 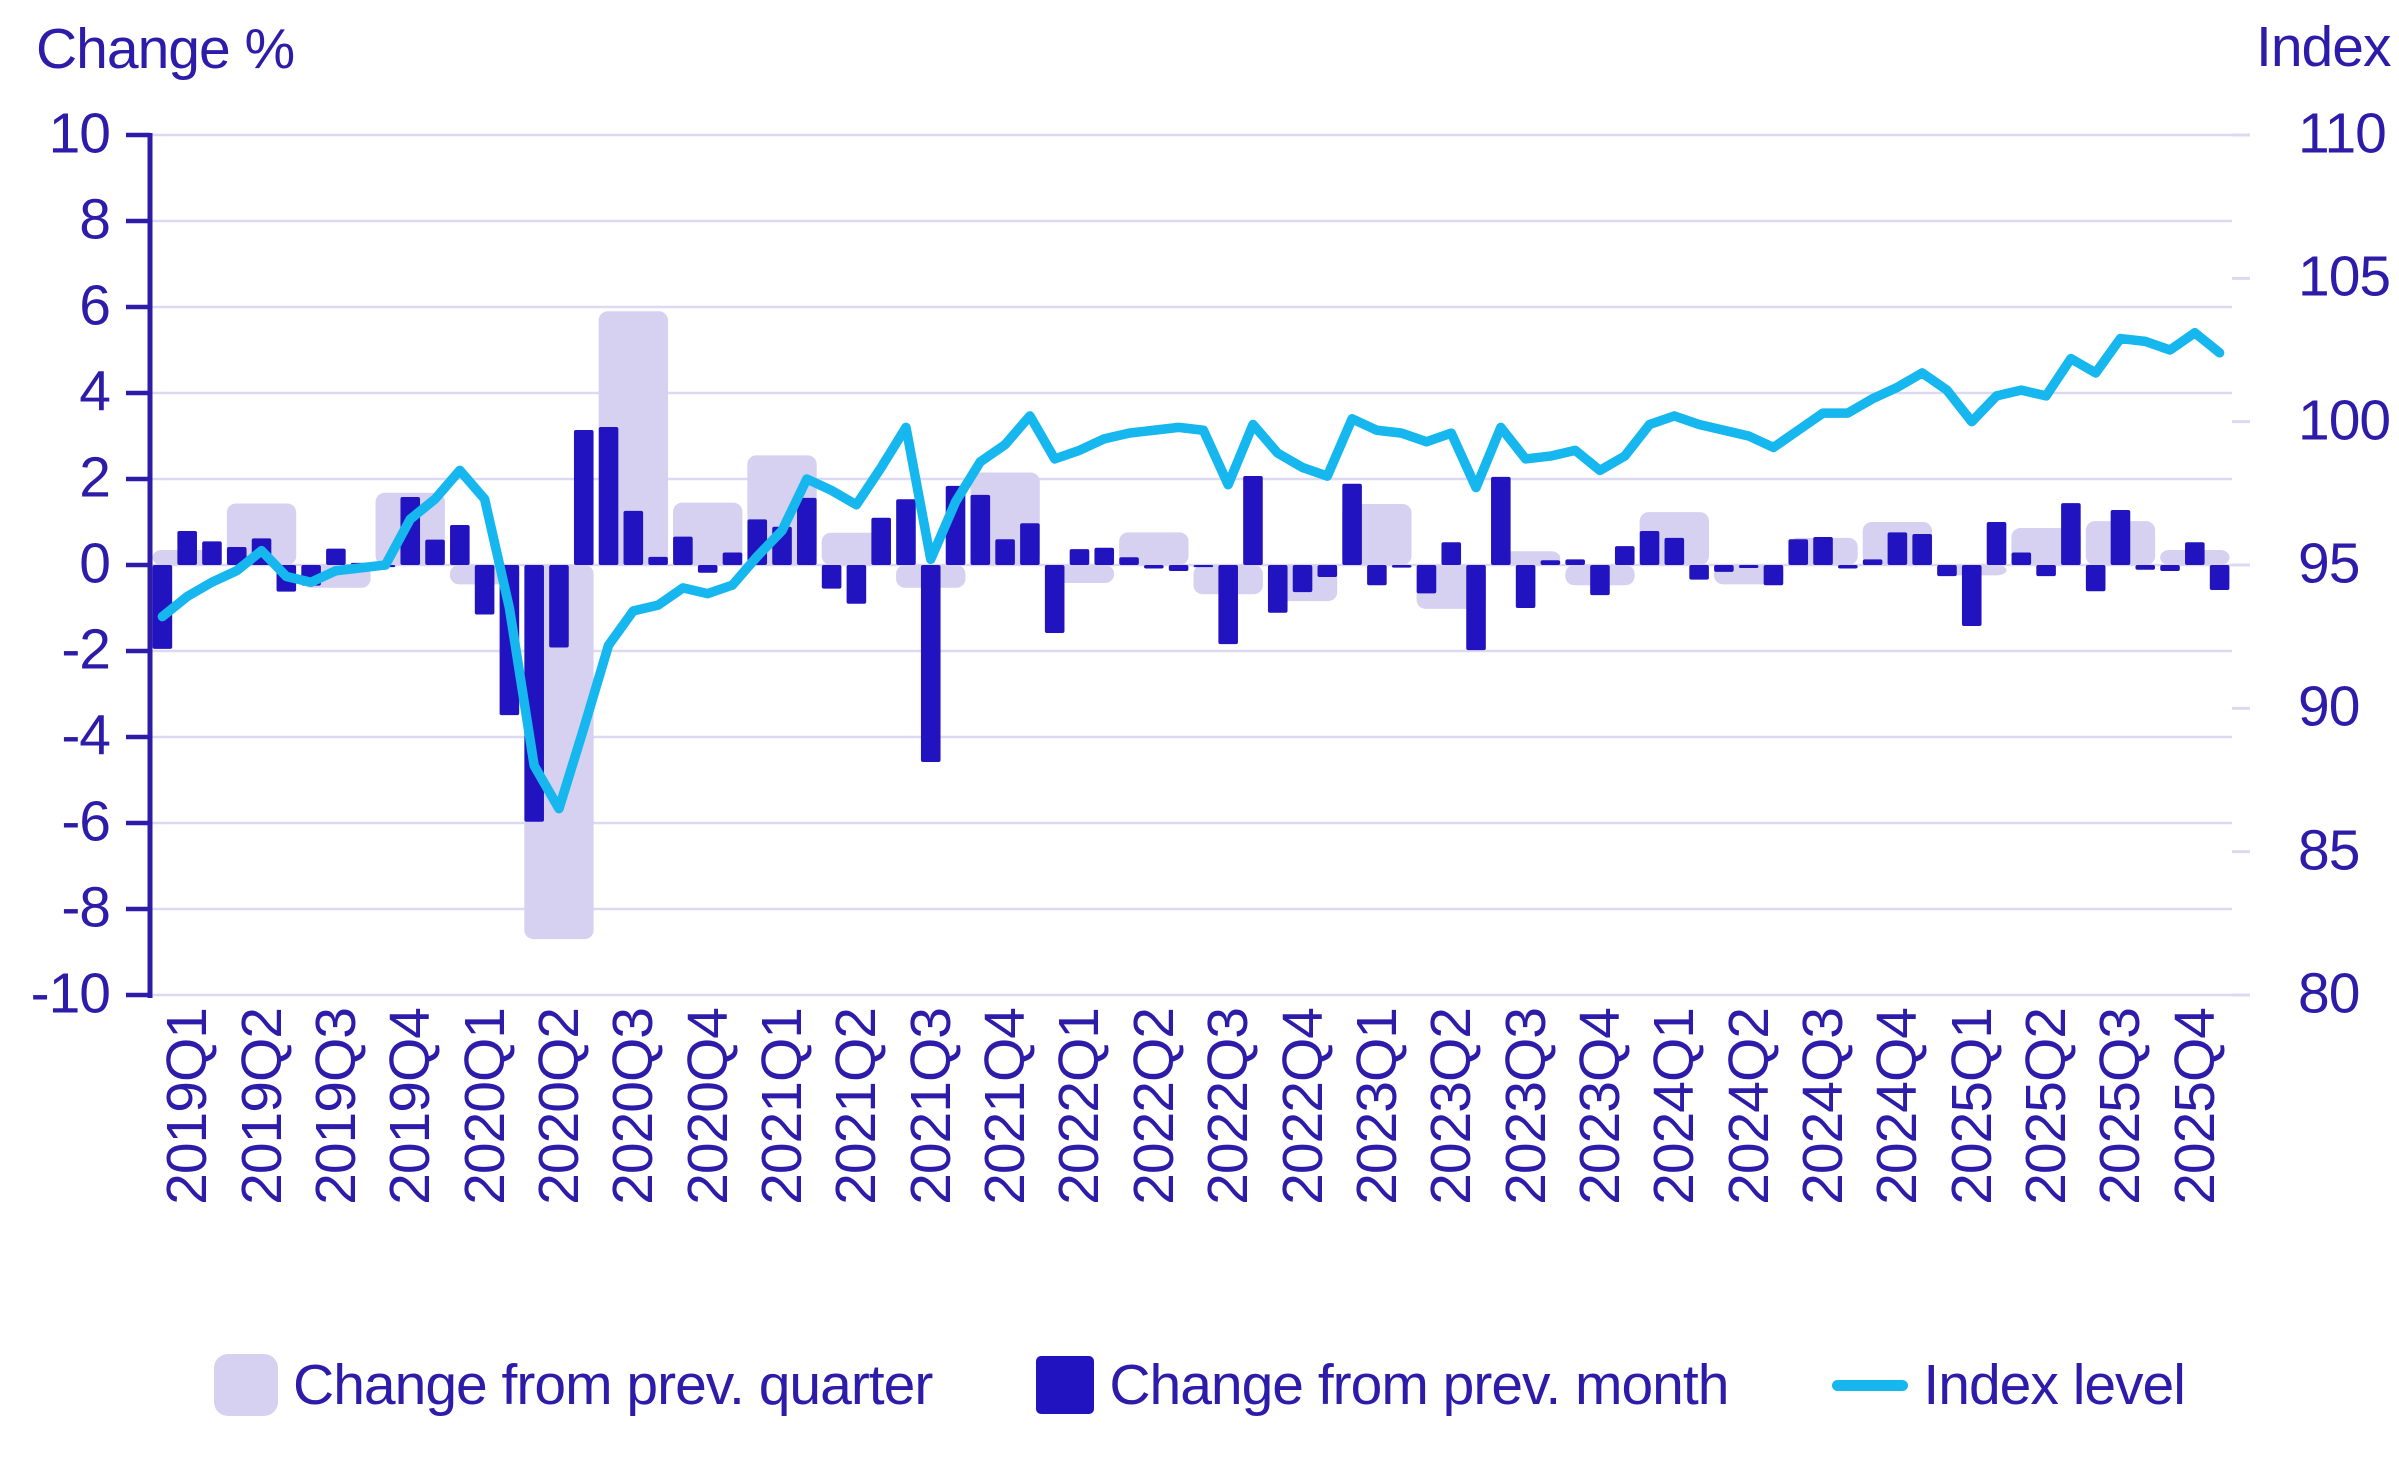 I want to click on y-left-tick-label: -2, so click(x=86, y=649).